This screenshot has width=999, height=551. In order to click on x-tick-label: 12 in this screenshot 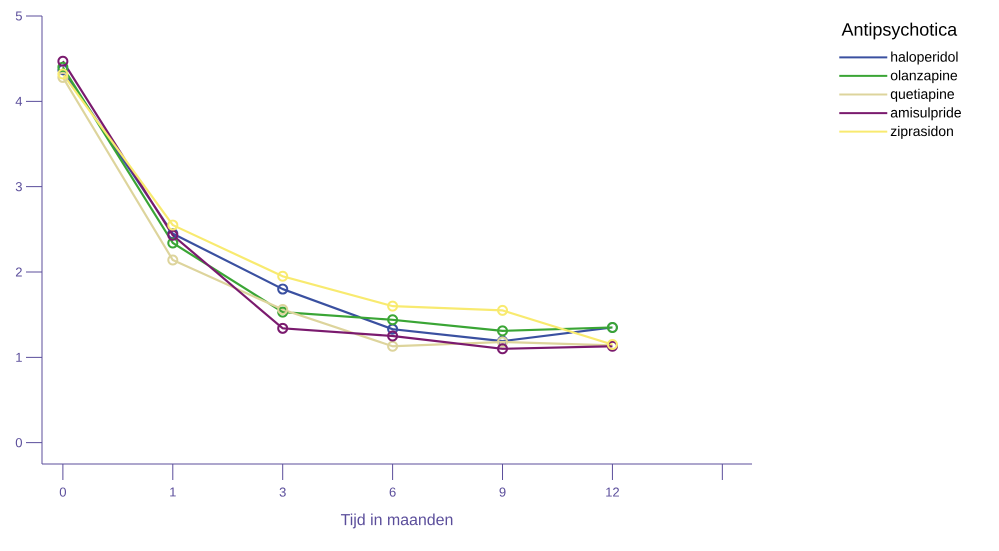, I will do `click(612, 492)`.